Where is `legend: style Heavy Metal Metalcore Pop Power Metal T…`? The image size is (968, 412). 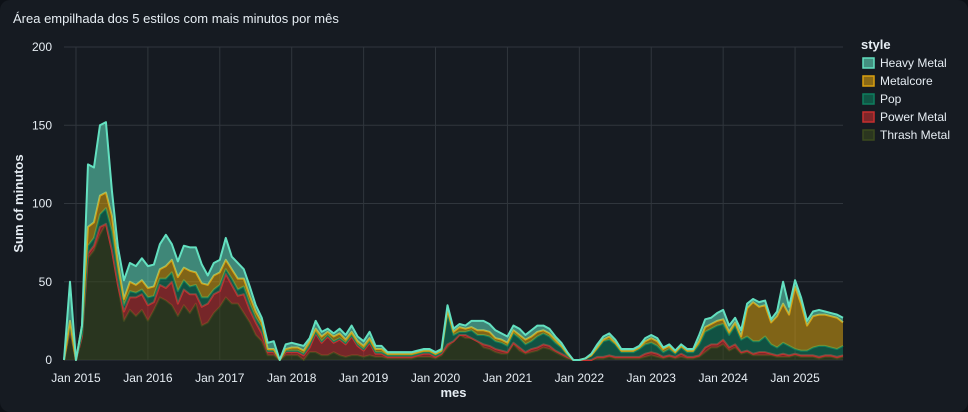 legend: style Heavy Metal Metalcore Pop Power Metal T… is located at coordinates (905, 89).